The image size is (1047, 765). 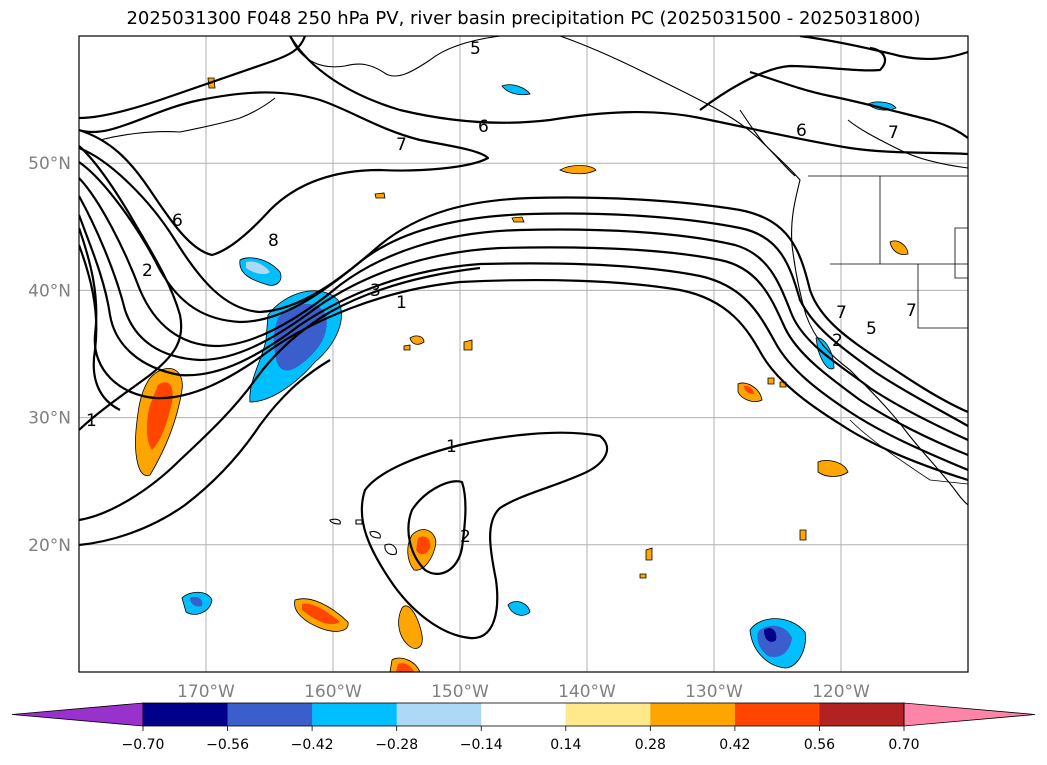 What do you see at coordinates (734, 745) in the screenshot?
I see `colorbar-tick-label: 0.42` at bounding box center [734, 745].